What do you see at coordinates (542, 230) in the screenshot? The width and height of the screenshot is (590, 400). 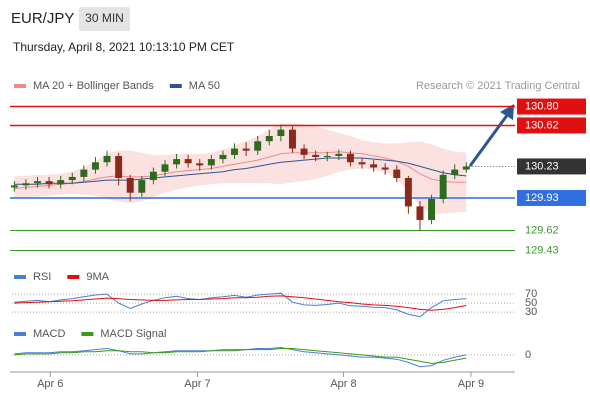 I see `level-label: 129.62` at bounding box center [542, 230].